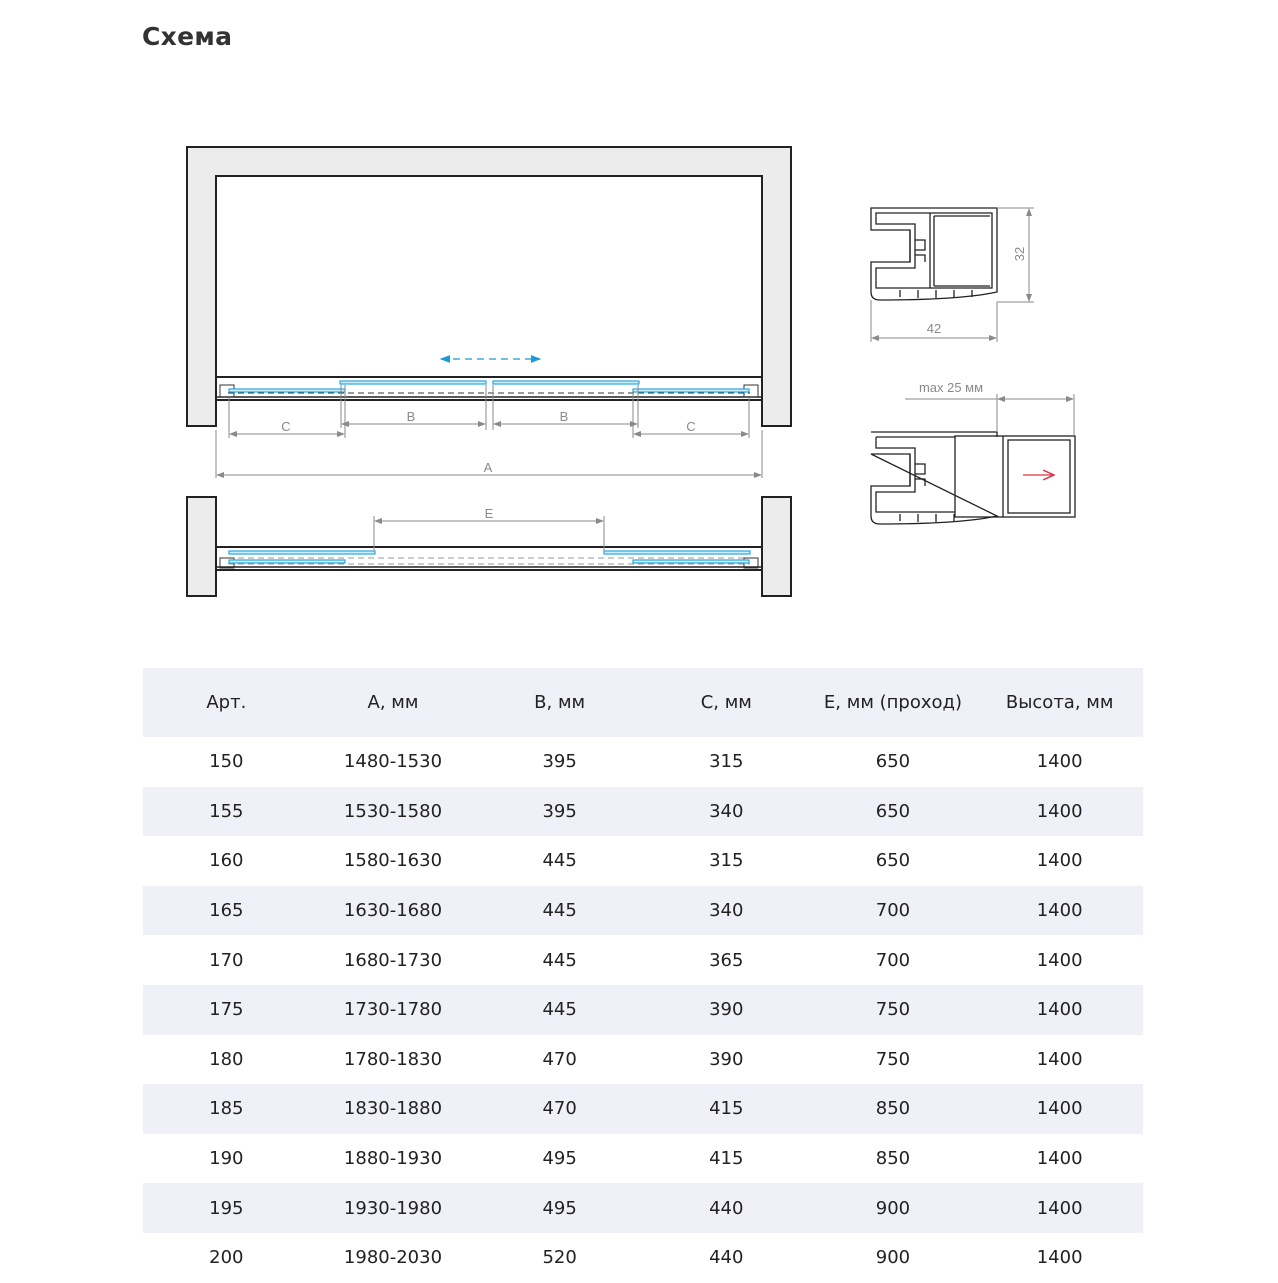 This screenshot has width=1278, height=1283. I want to click on table-row: 155 1530-1580 395 340 650 1400, so click(643, 811).